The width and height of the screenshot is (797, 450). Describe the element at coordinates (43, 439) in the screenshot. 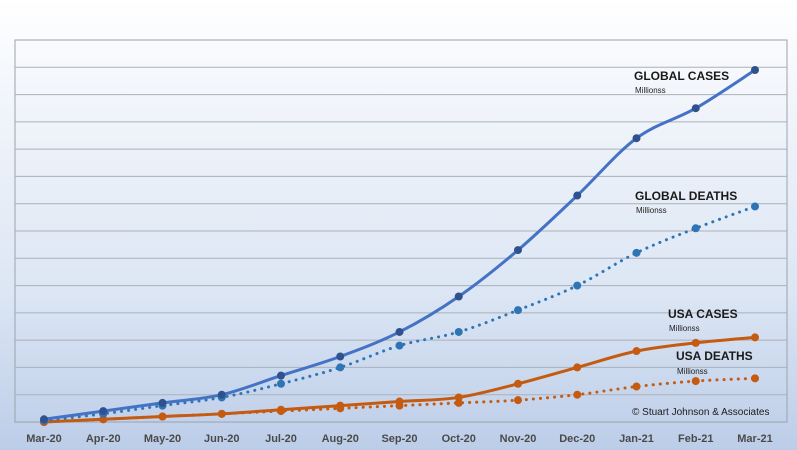

I see `x-tick-label: Mar-20` at that location.